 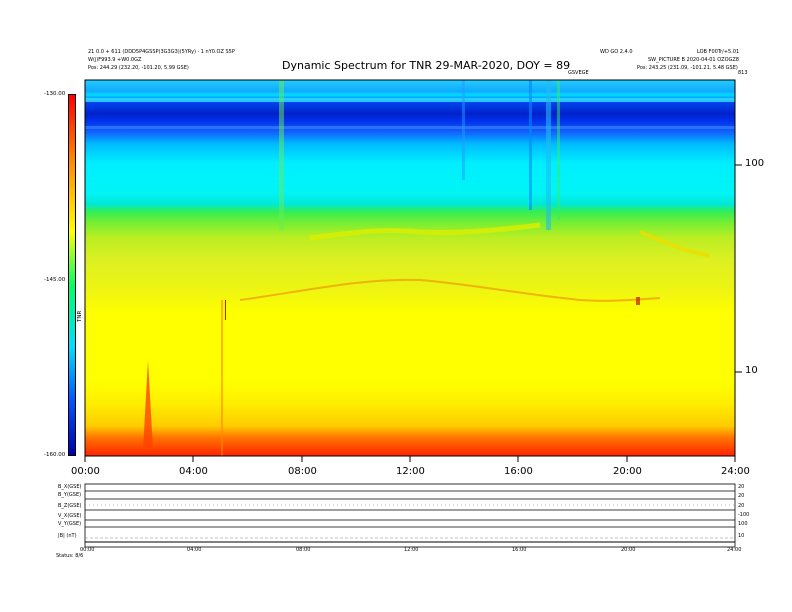 I want to click on colorbar-tick-top: -130.00, so click(x=55, y=94).